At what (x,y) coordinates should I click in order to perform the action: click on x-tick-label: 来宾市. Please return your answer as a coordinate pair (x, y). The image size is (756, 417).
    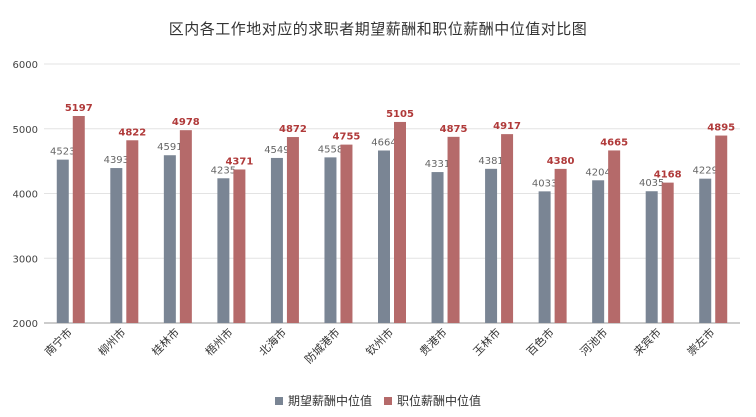
    Looking at the image, I should click on (647, 341).